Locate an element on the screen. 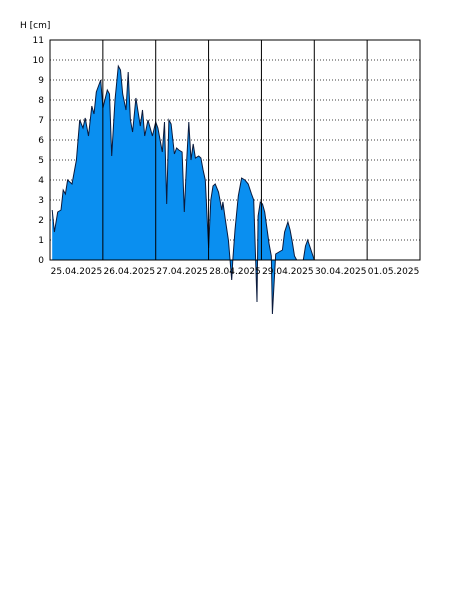  x-tick-label: 26.04.2025 is located at coordinates (130, 272).